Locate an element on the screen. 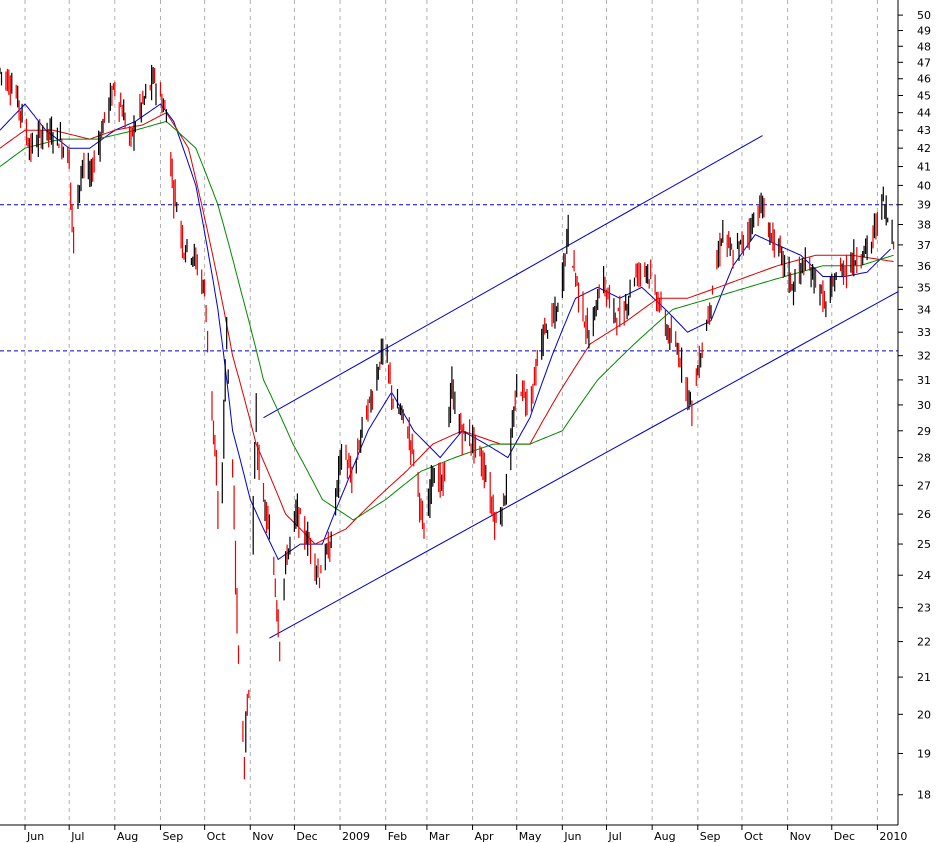 The width and height of the screenshot is (951, 843). y-tick-label: 24 is located at coordinates (924, 575).